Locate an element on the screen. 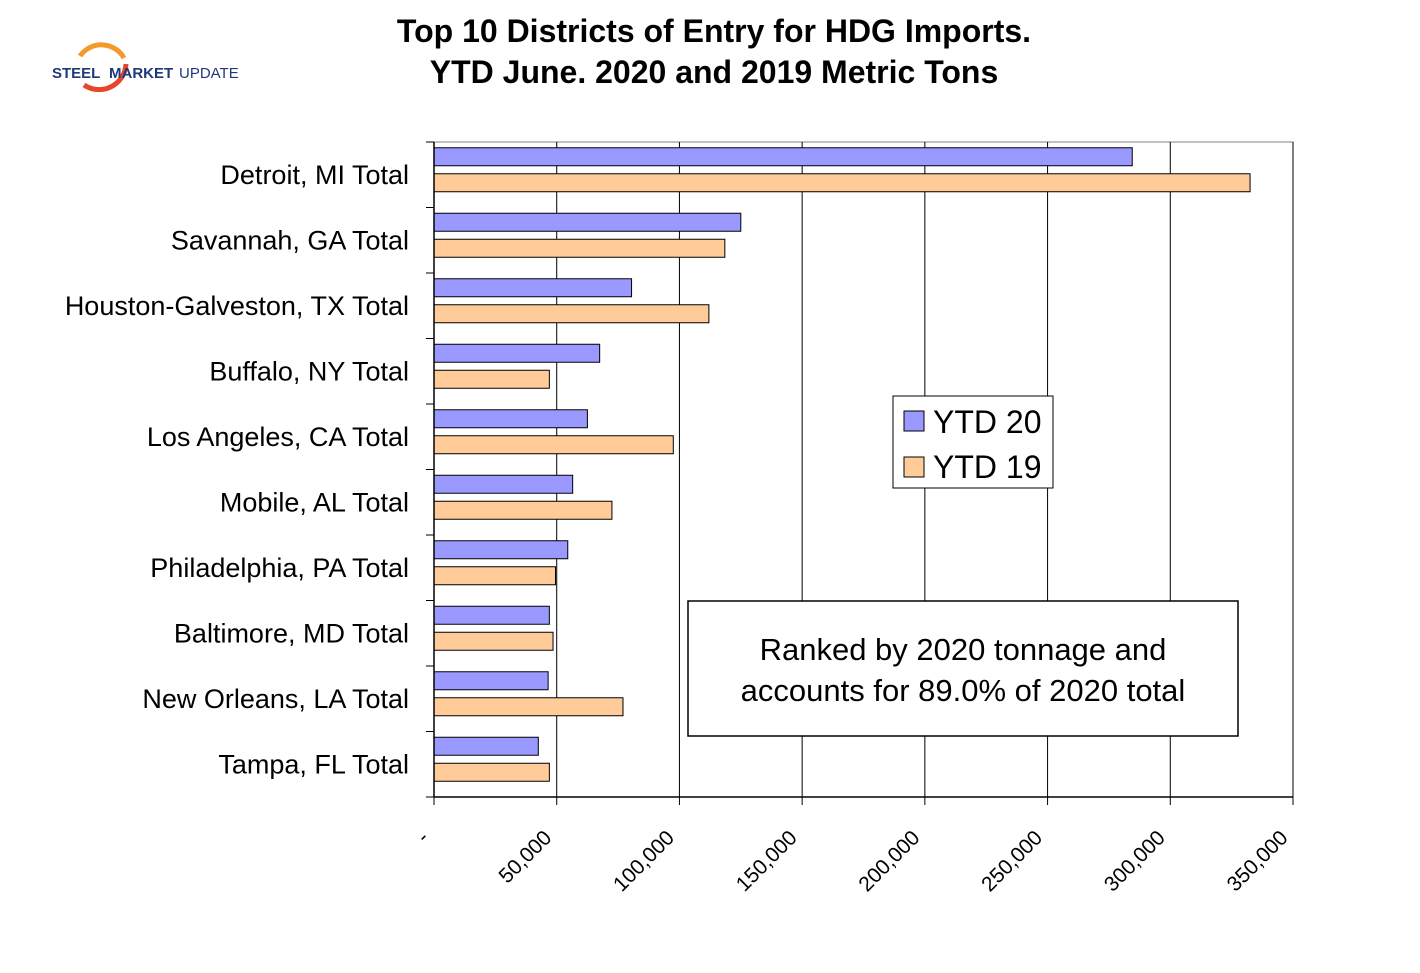 Image resolution: width=1420 pixels, height=973 pixels. category-label: Mobile, AL Total is located at coordinates (314, 502).